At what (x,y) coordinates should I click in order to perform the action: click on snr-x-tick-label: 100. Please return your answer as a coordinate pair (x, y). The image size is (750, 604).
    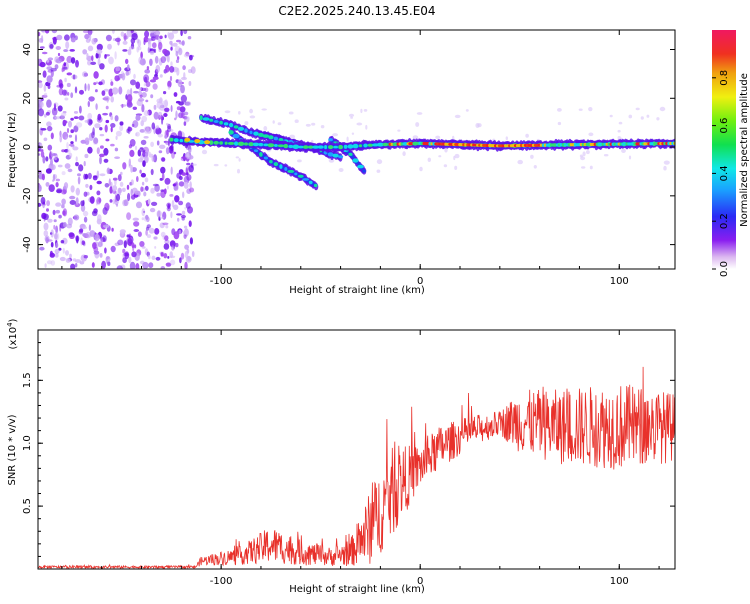
    Looking at the image, I should click on (619, 581).